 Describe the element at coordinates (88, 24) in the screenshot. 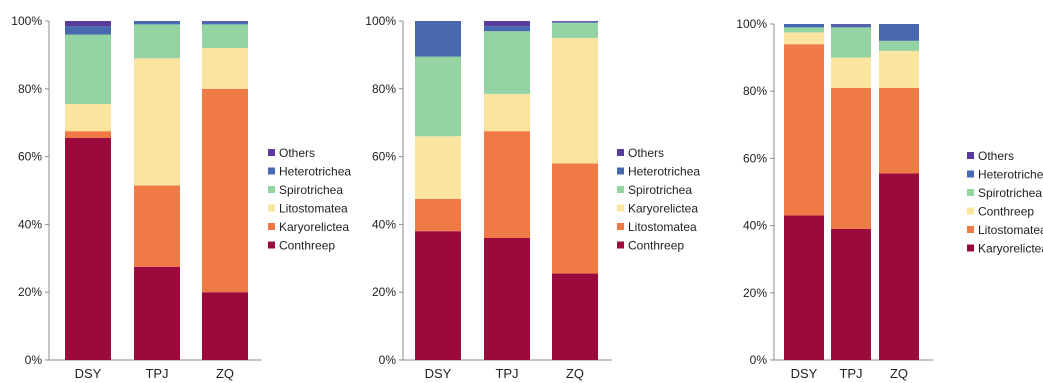

I see `bar-segment-dsy-others` at that location.